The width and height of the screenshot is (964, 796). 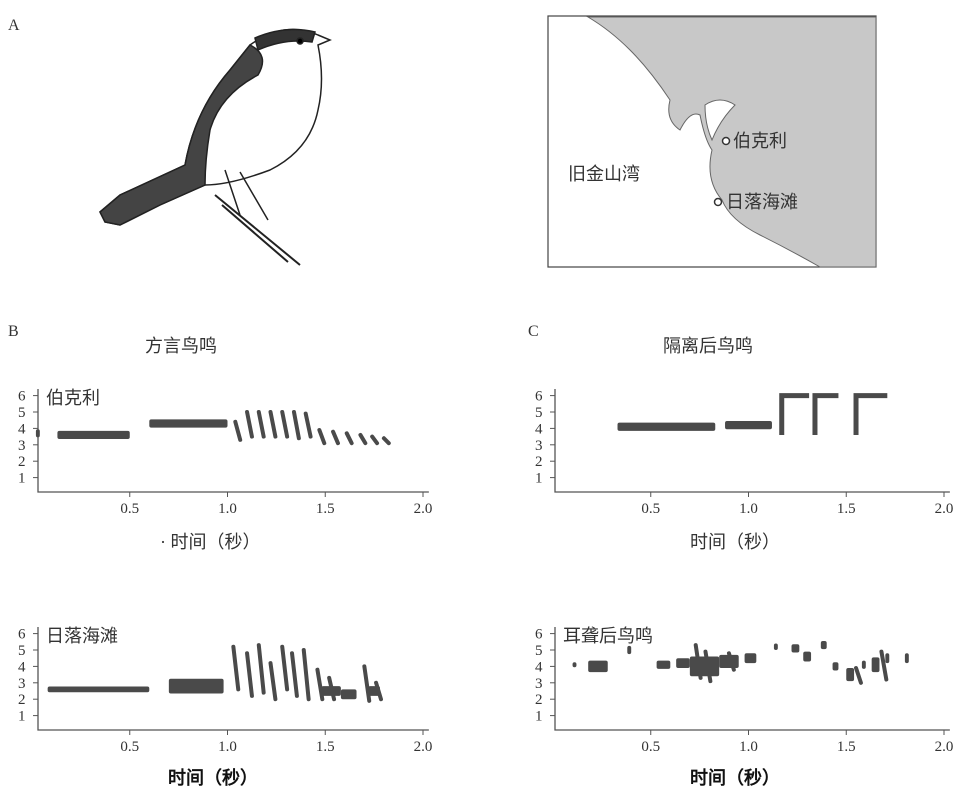 What do you see at coordinates (712, 141) in the screenshot?
I see `map: 伯克利 旧金山湾 日落海滩` at bounding box center [712, 141].